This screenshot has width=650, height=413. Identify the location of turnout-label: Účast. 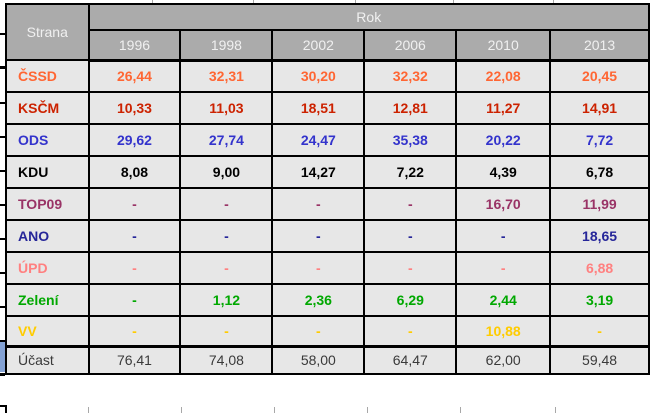
(47, 359).